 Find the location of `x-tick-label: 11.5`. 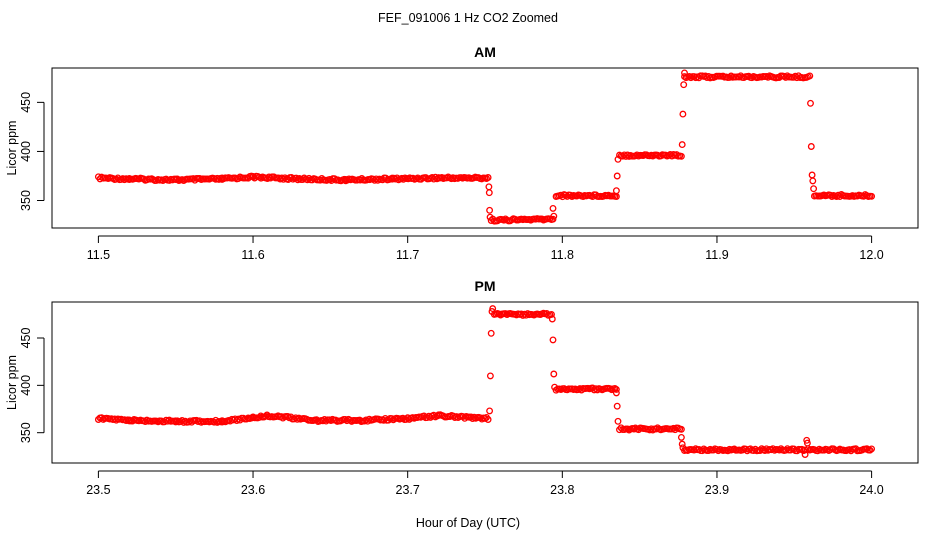

x-tick-label: 11.5 is located at coordinates (98, 255).